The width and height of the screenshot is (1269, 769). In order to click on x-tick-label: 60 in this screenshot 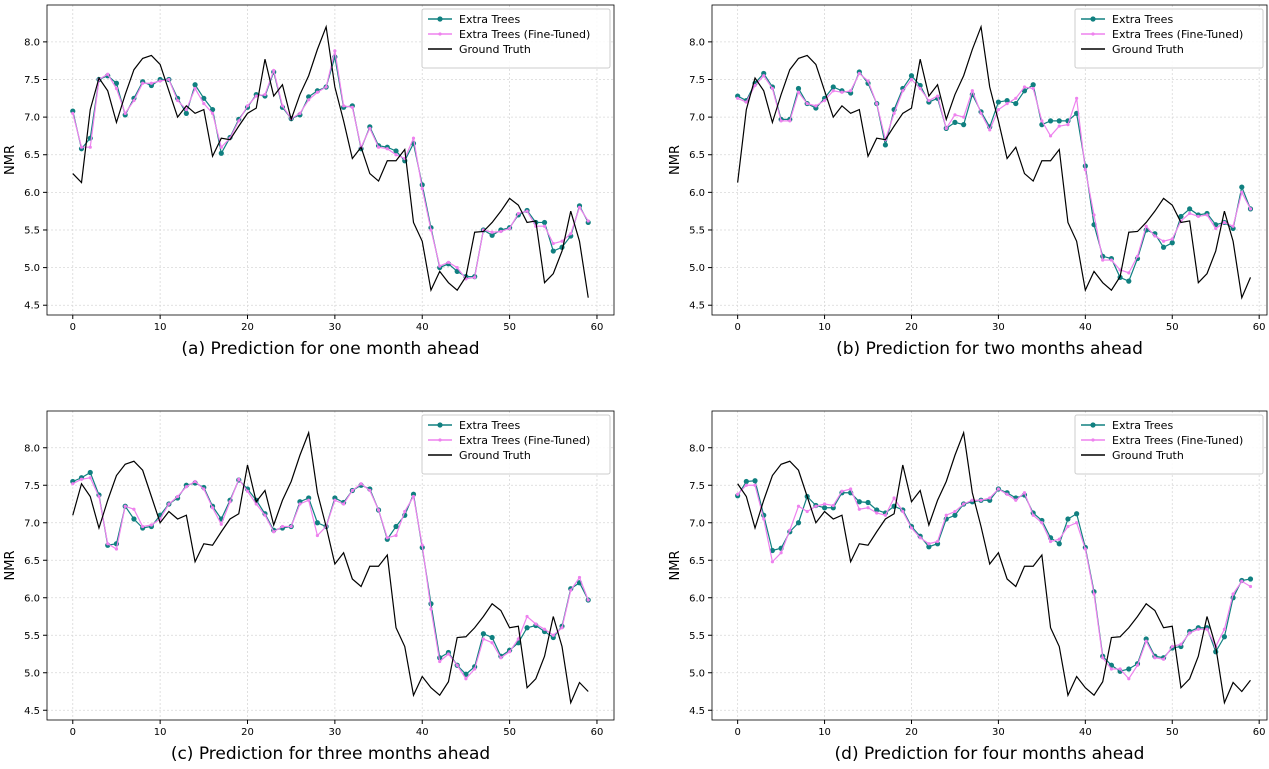, I will do `click(1259, 732)`.